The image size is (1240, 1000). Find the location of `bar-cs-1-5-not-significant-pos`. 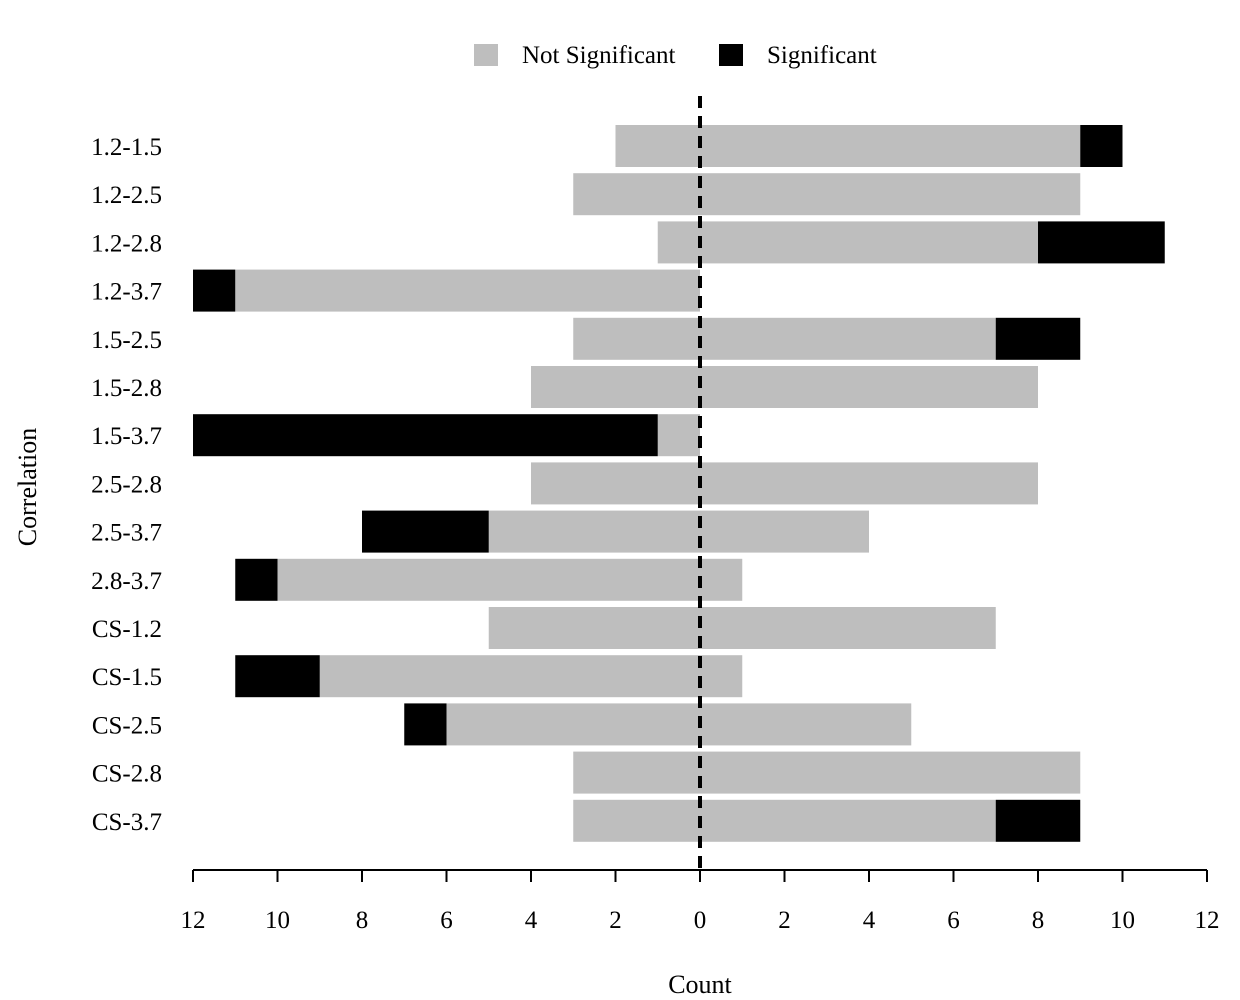

bar-cs-1-5-not-significant-pos is located at coordinates (721, 676).